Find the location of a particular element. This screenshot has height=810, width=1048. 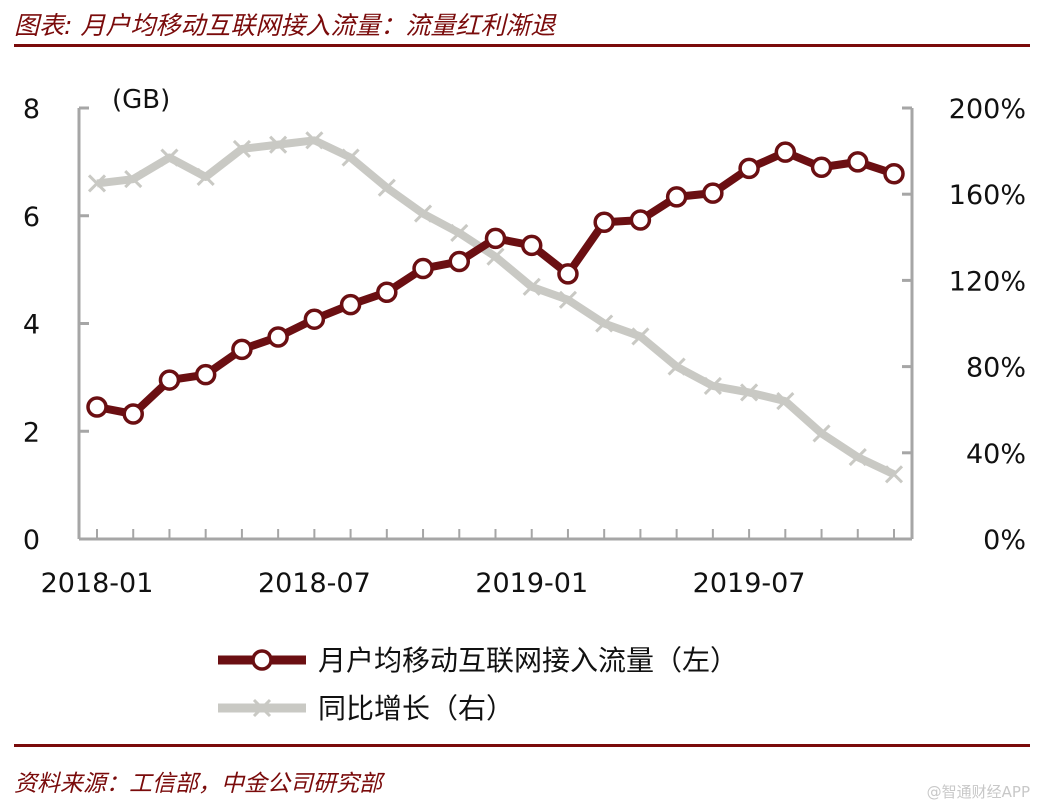

legend-marker-yoy-growth is located at coordinates (262, 708).